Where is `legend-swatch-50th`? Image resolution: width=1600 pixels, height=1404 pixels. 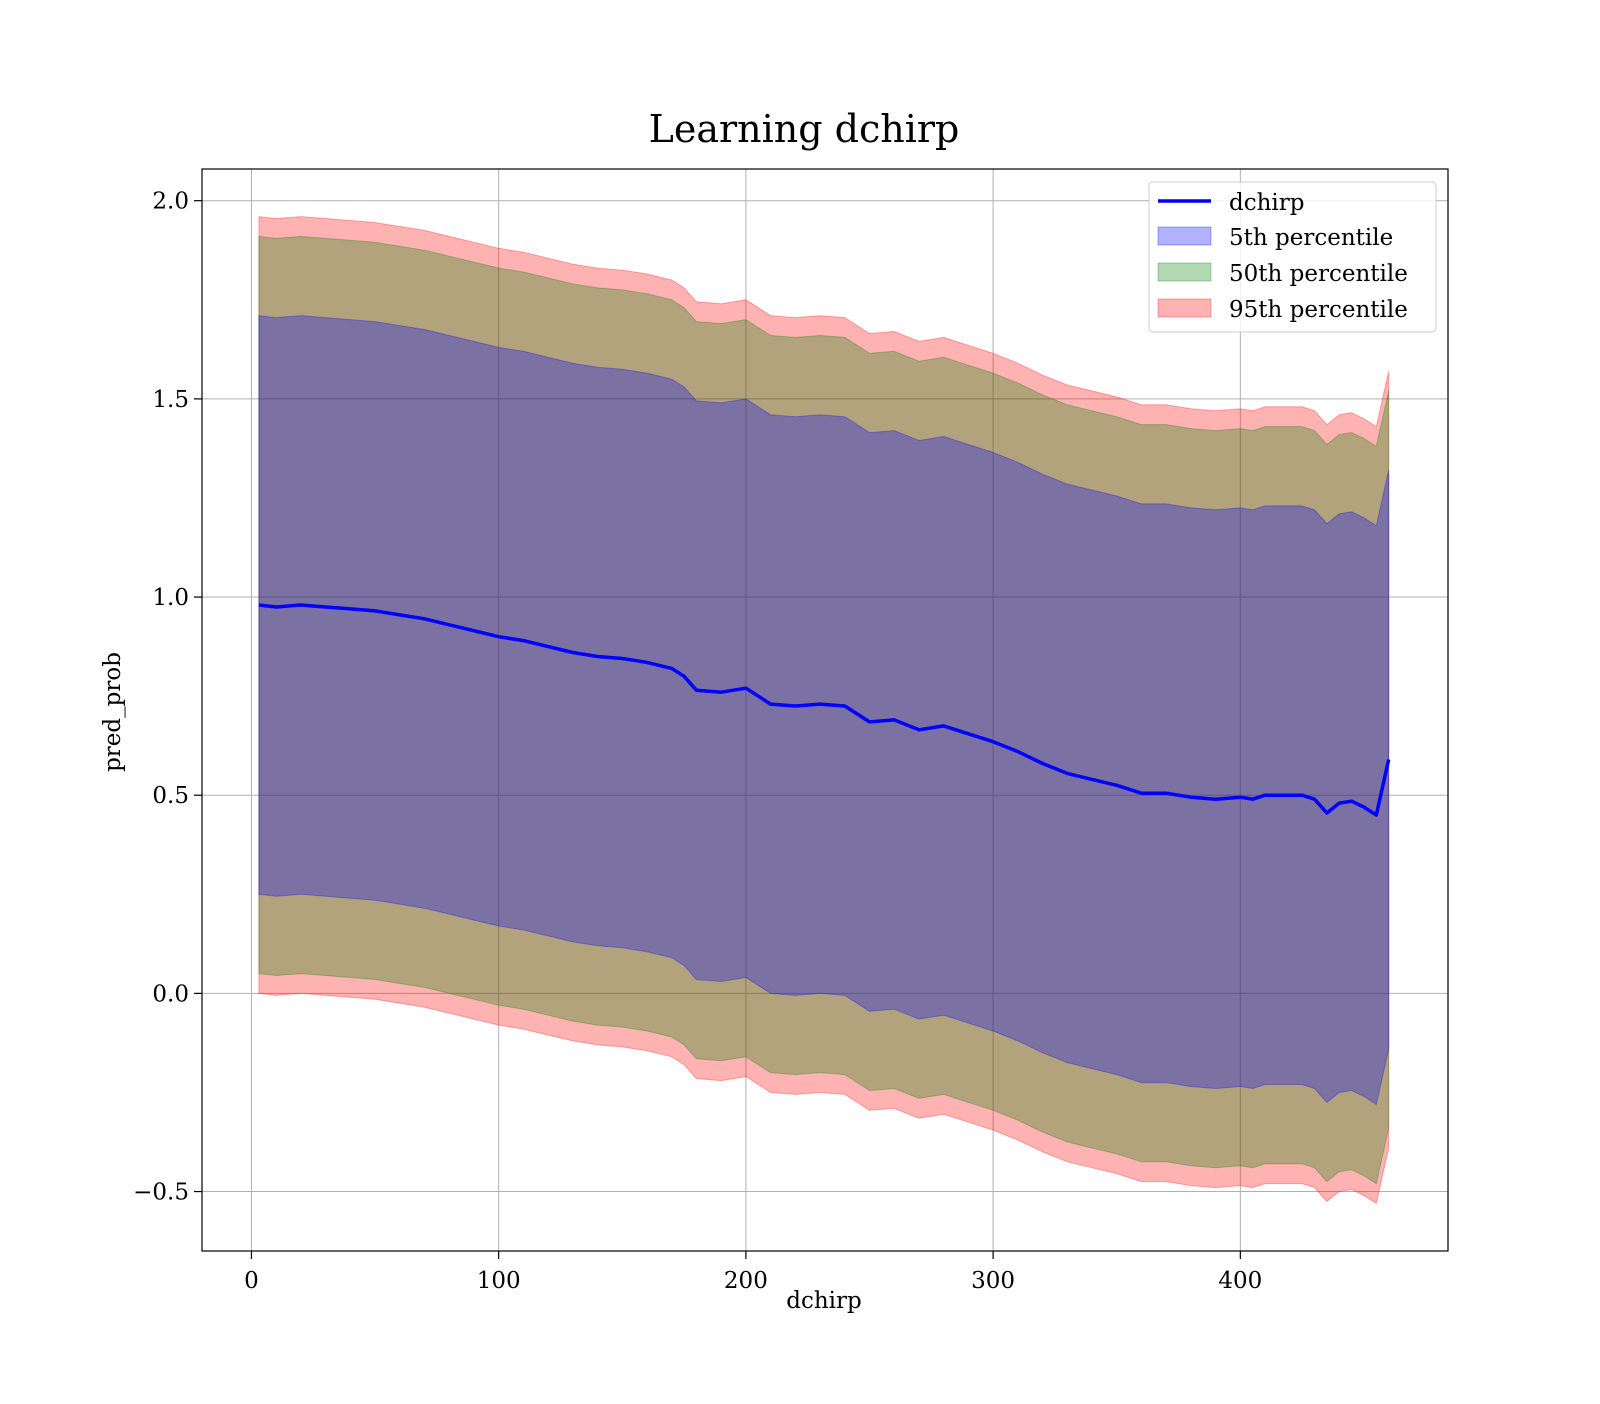 legend-swatch-50th is located at coordinates (1184, 272).